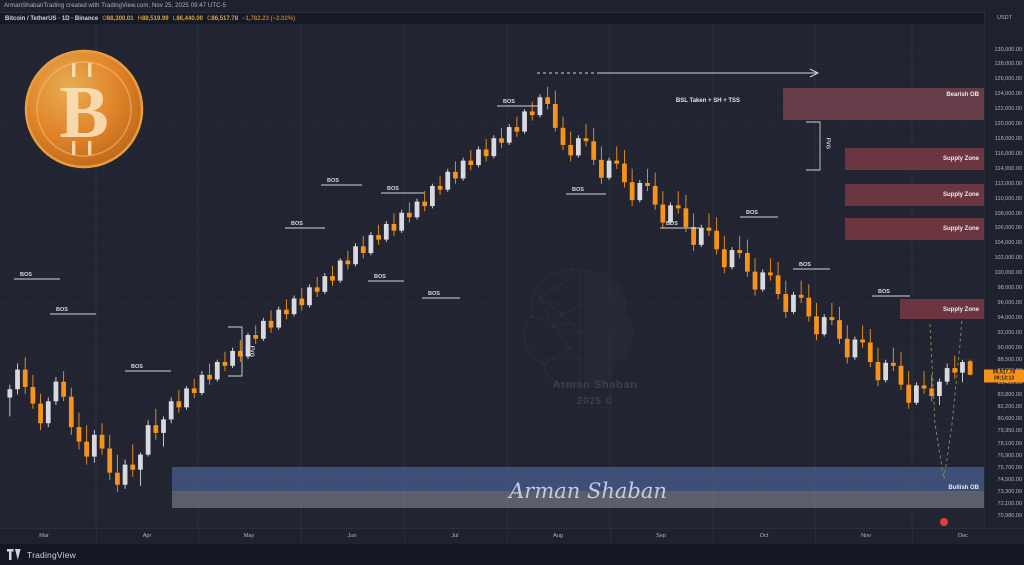 This screenshot has height=565, width=1024. I want to click on price-tick: 114,000.00, so click(1008, 168).